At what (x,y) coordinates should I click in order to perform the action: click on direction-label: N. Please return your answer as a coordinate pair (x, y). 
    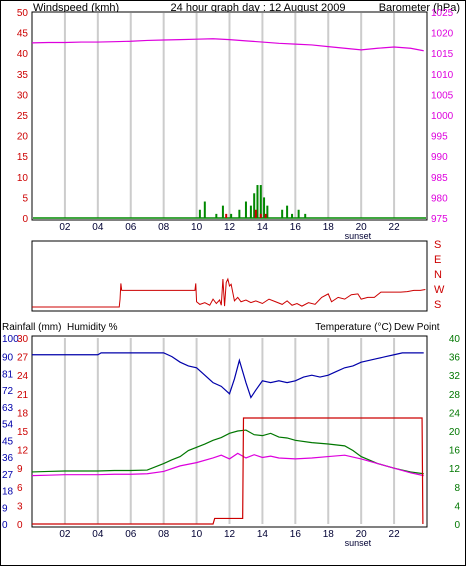
    Looking at the image, I should click on (438, 275).